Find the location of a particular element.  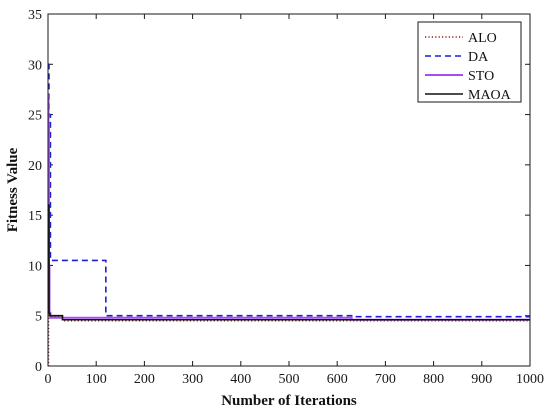

x-tick-label: 700 is located at coordinates (385, 379).